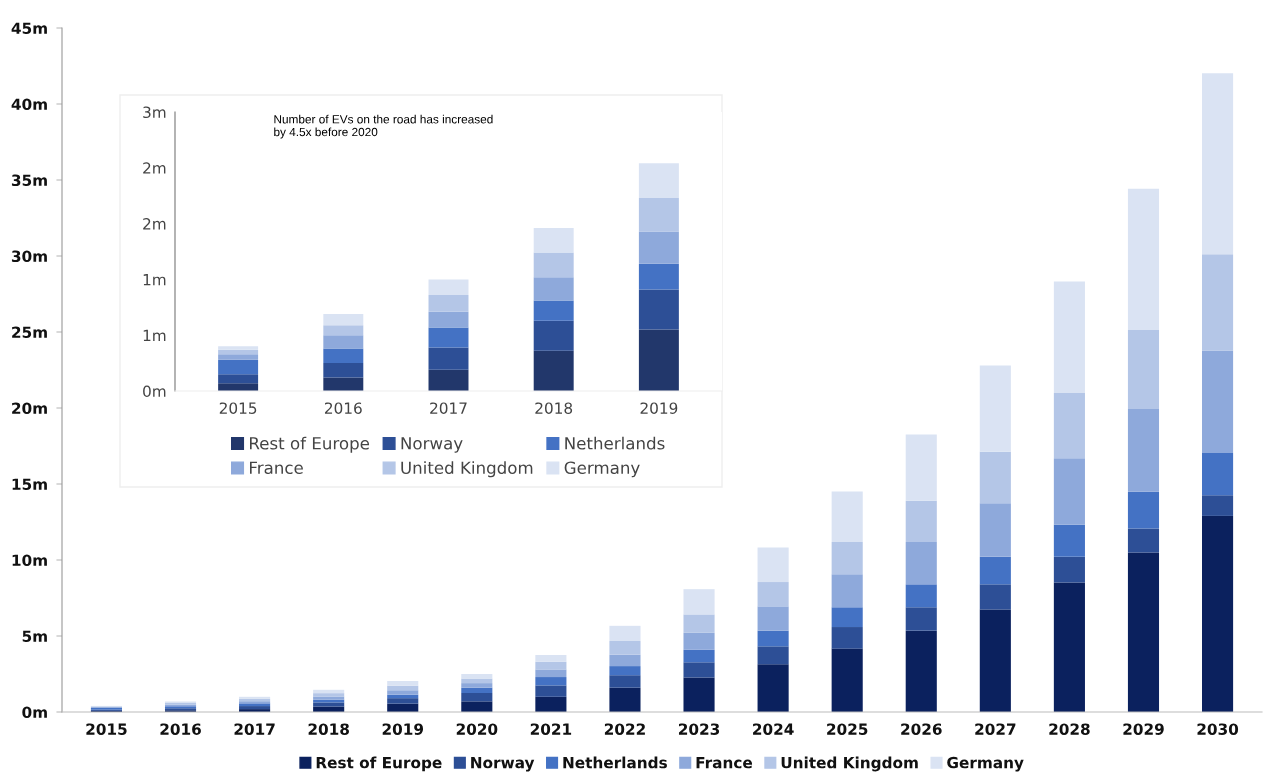  What do you see at coordinates (29, 484) in the screenshot?
I see `y-tick-label: 15m` at bounding box center [29, 484].